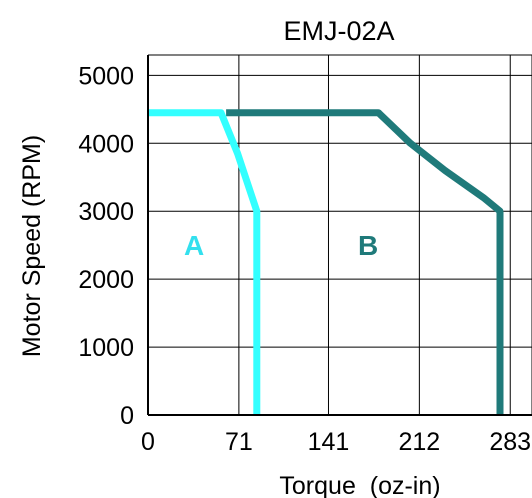  Describe the element at coordinates (204, 262) in the screenshot. I see `series-a-line` at that location.